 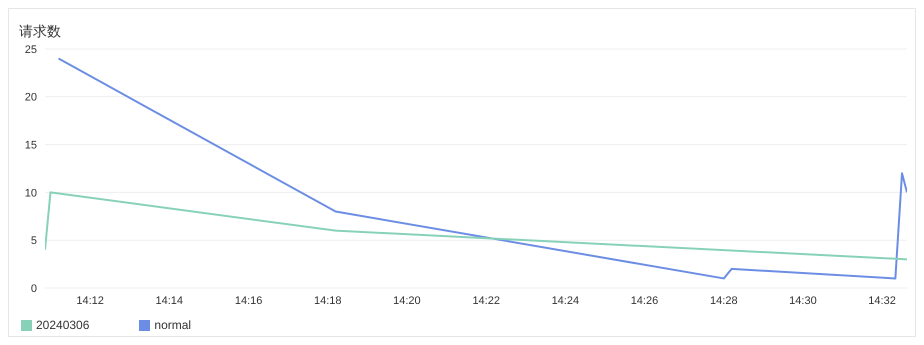 What do you see at coordinates (803, 300) in the screenshot?
I see `x-tick-label: 14:30` at bounding box center [803, 300].